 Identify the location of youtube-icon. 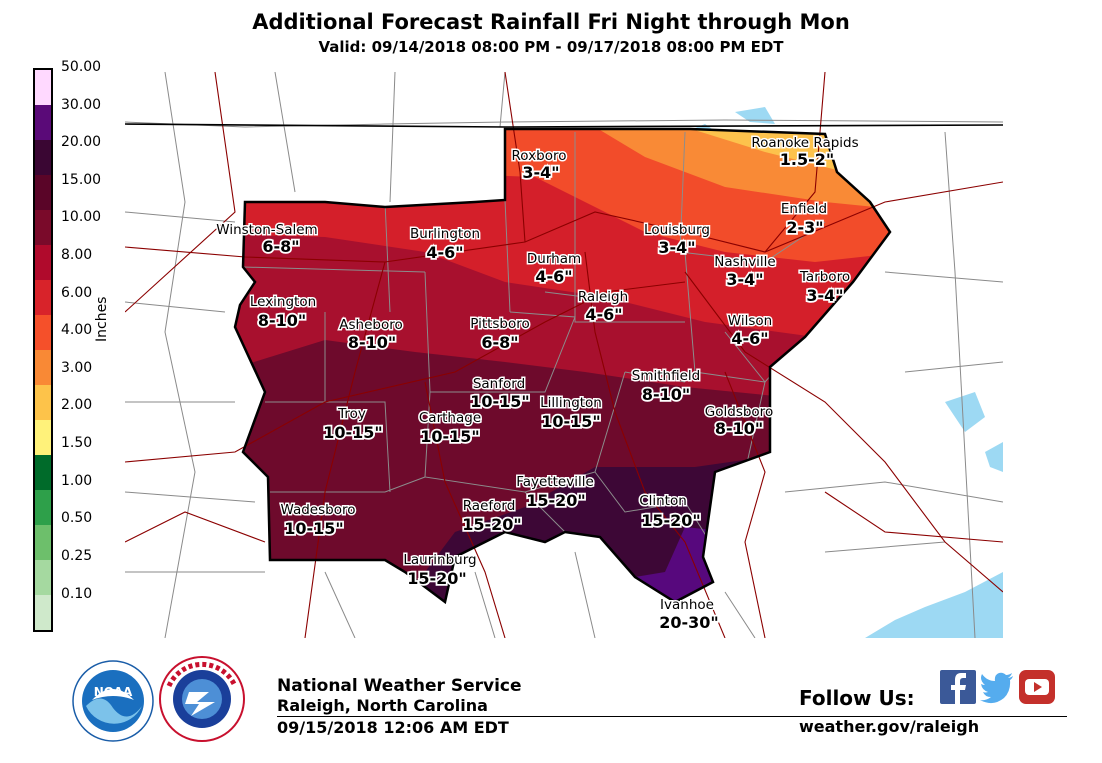
(1037, 687).